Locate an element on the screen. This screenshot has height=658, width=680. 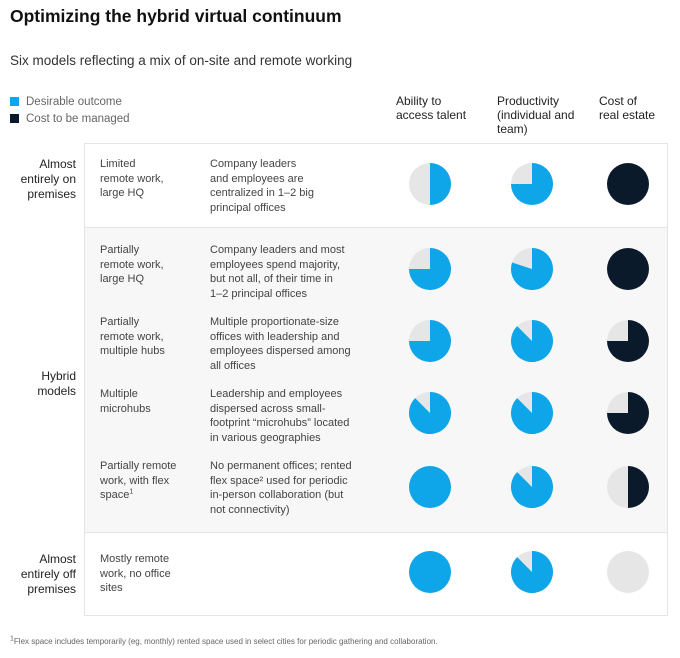
model-name-line: multiple hubs is located at coordinates (132, 351).